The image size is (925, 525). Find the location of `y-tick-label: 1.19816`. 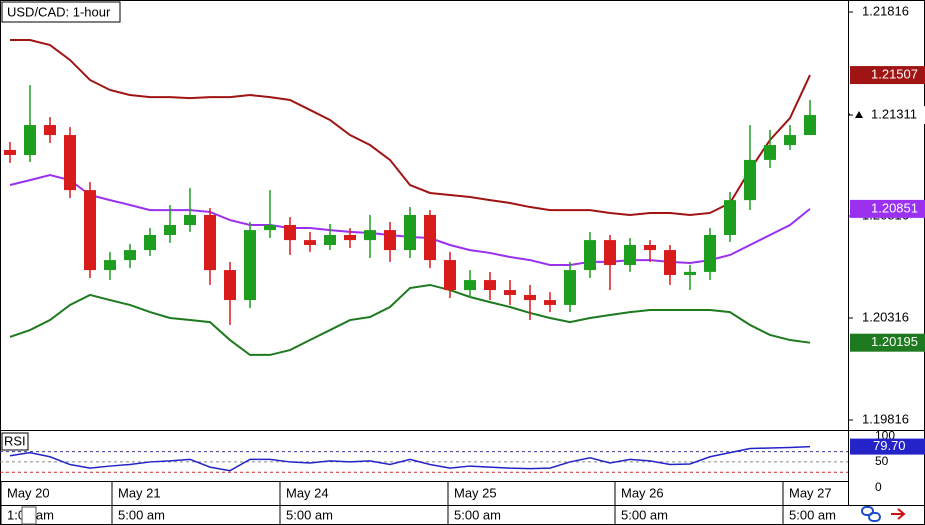

y-tick-label: 1.19816 is located at coordinates (885, 418).